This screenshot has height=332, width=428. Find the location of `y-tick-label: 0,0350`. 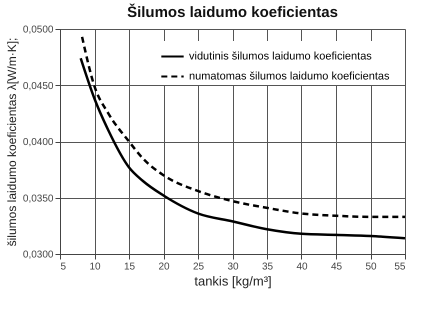

y-tick-label: 0,0350 is located at coordinates (38, 198).